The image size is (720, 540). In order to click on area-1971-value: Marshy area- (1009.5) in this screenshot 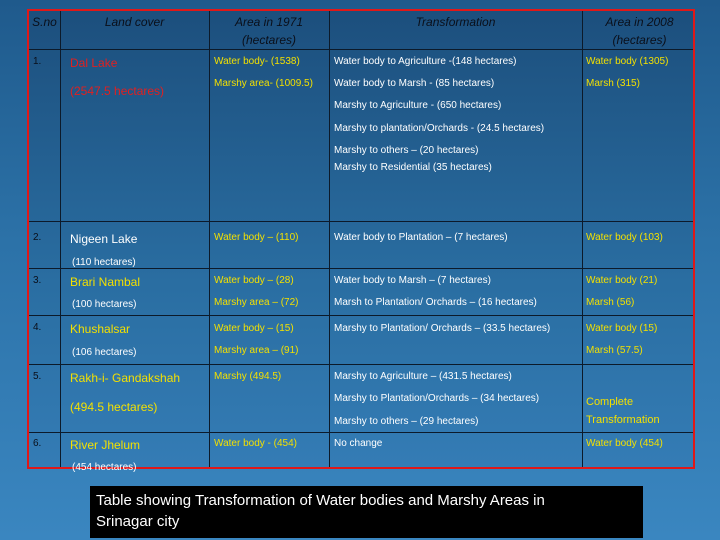, I will do `click(263, 83)`.